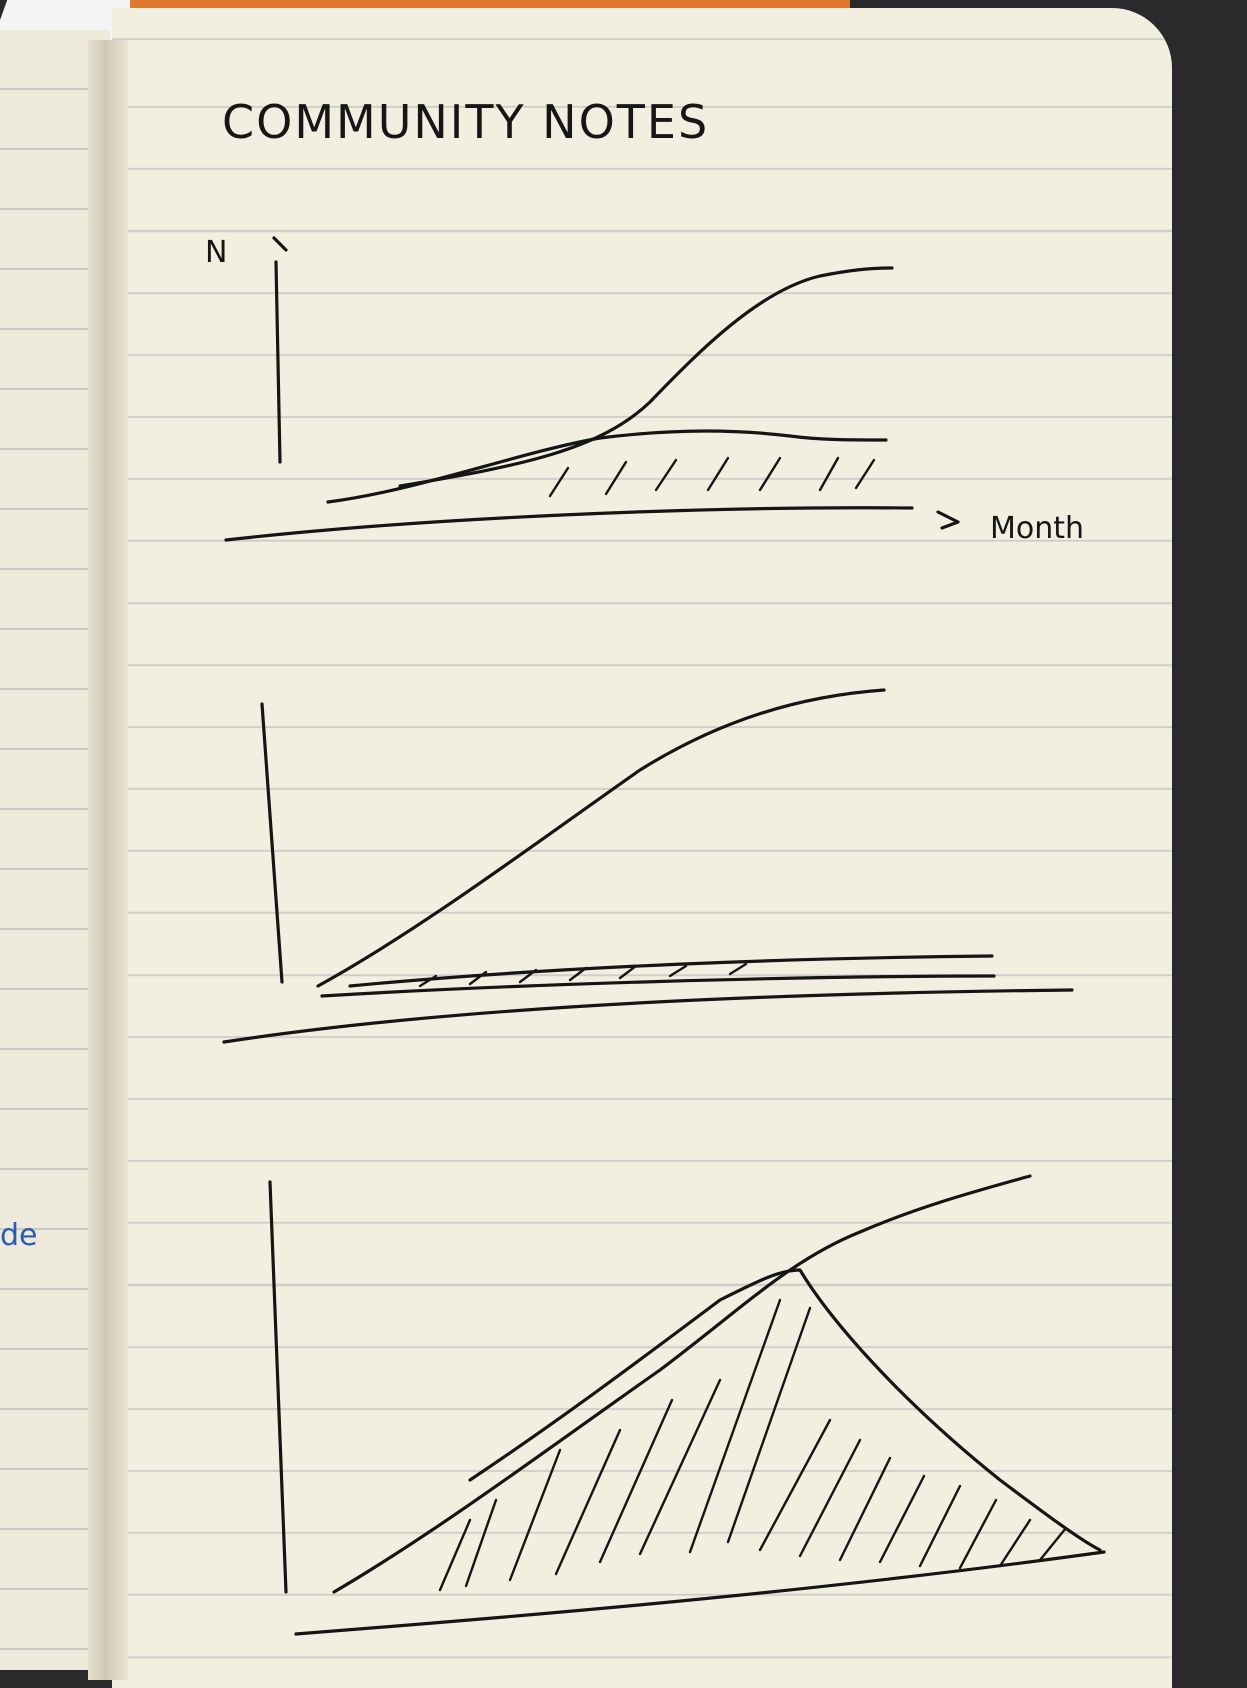  I want to click on rise-and-fall-curve, so click(785, 1410).